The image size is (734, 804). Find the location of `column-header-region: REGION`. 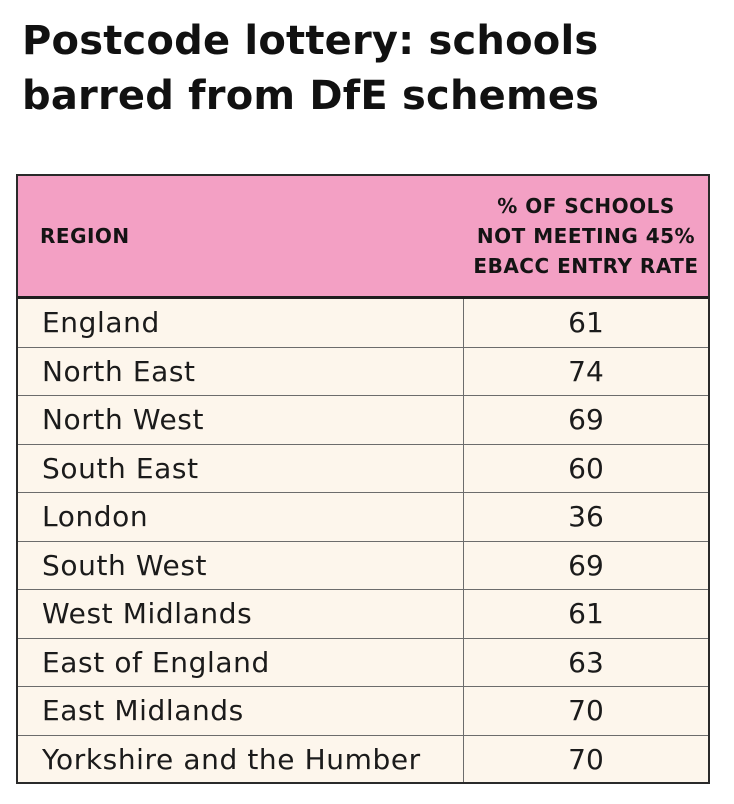

column-header-region: REGION is located at coordinates (85, 236).